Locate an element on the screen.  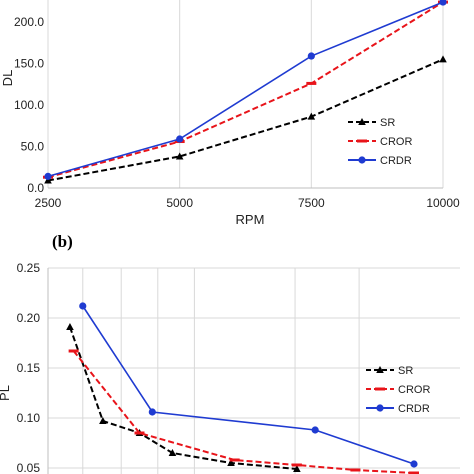
y-tick-label: 150.0 is located at coordinates (29, 64).